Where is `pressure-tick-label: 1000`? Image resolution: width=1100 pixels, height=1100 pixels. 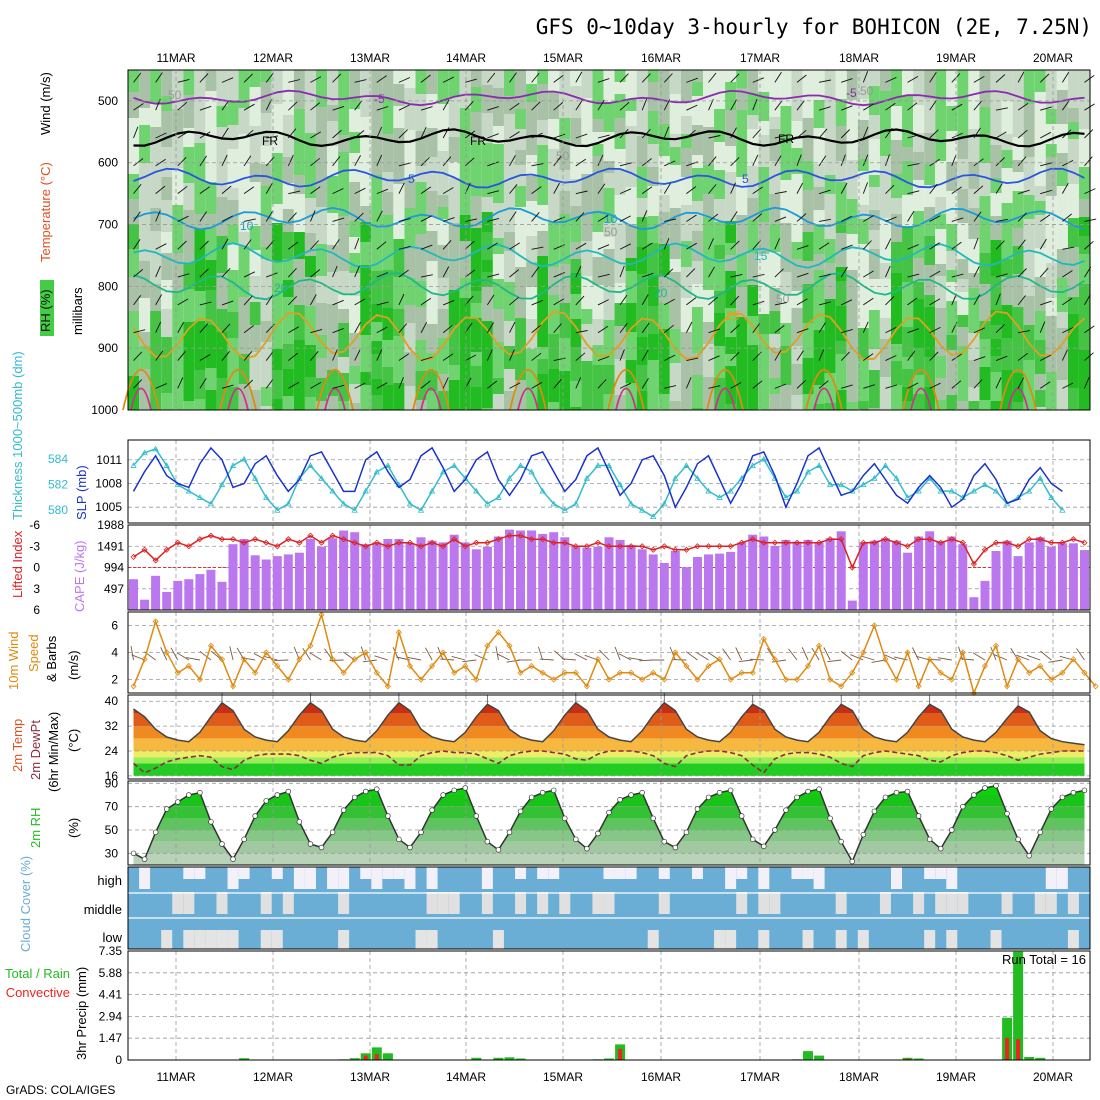 pressure-tick-label: 1000 is located at coordinates (104, 410).